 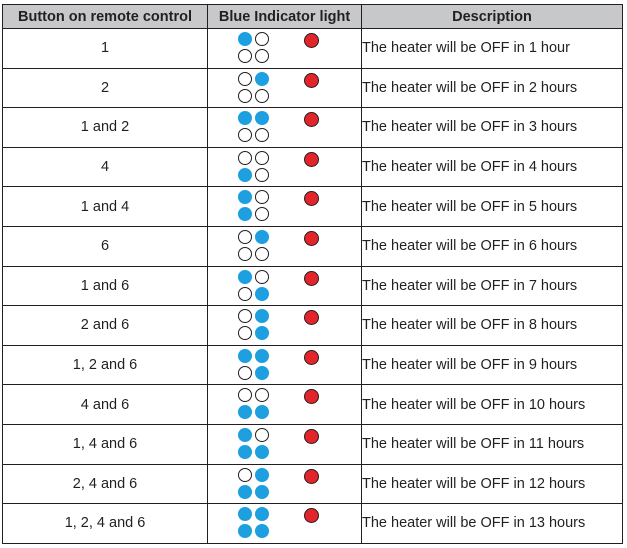 I want to click on description: The heater will be OFF in 6 hours, so click(x=492, y=246).